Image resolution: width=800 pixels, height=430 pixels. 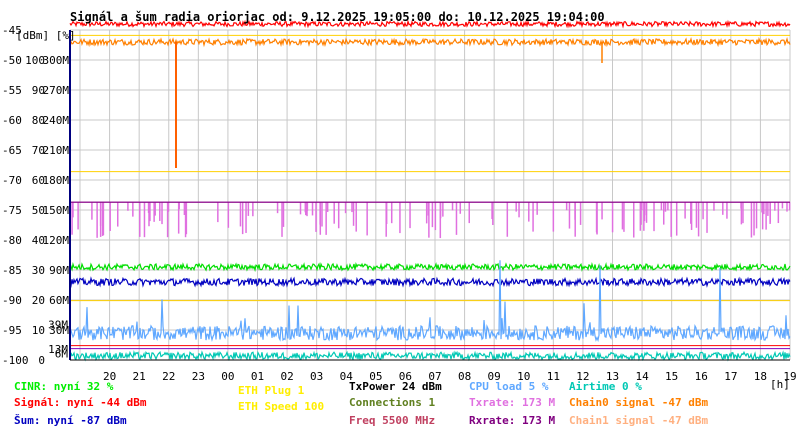 What do you see at coordinates (168, 376) in the screenshot?
I see `x-tick-label: 22` at bounding box center [168, 376].